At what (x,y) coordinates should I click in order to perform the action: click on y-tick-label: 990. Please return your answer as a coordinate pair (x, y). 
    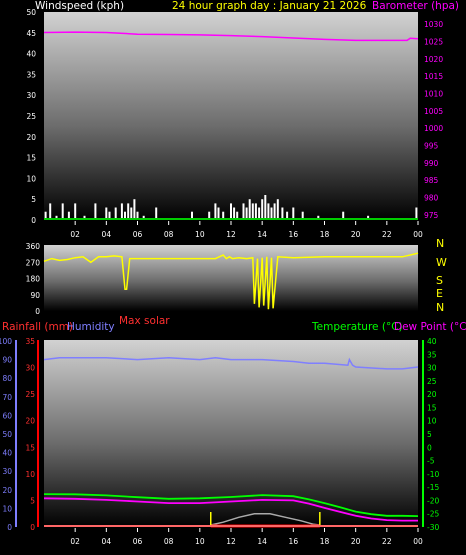
    Looking at the image, I should click on (431, 163).